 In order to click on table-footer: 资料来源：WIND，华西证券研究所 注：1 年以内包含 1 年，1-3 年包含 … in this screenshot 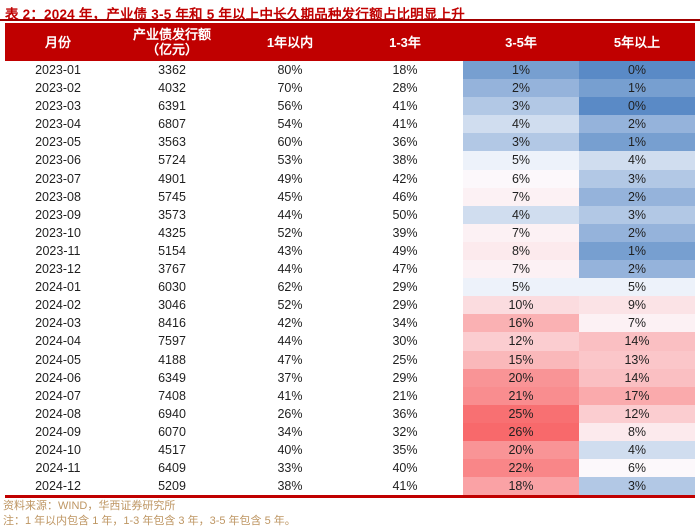, I will do `click(149, 514)`.